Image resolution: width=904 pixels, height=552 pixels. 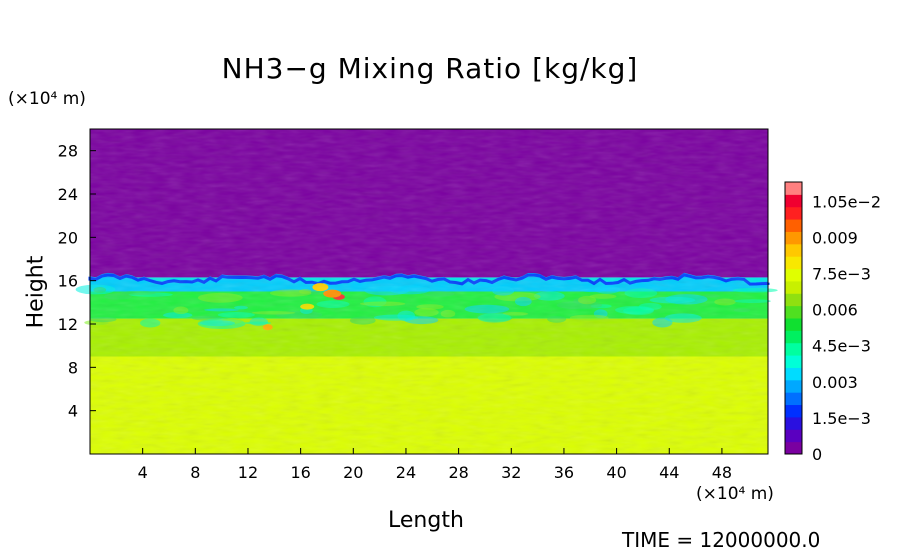 What do you see at coordinates (68, 194) in the screenshot?
I see `y-tick-label: 24` at bounding box center [68, 194].